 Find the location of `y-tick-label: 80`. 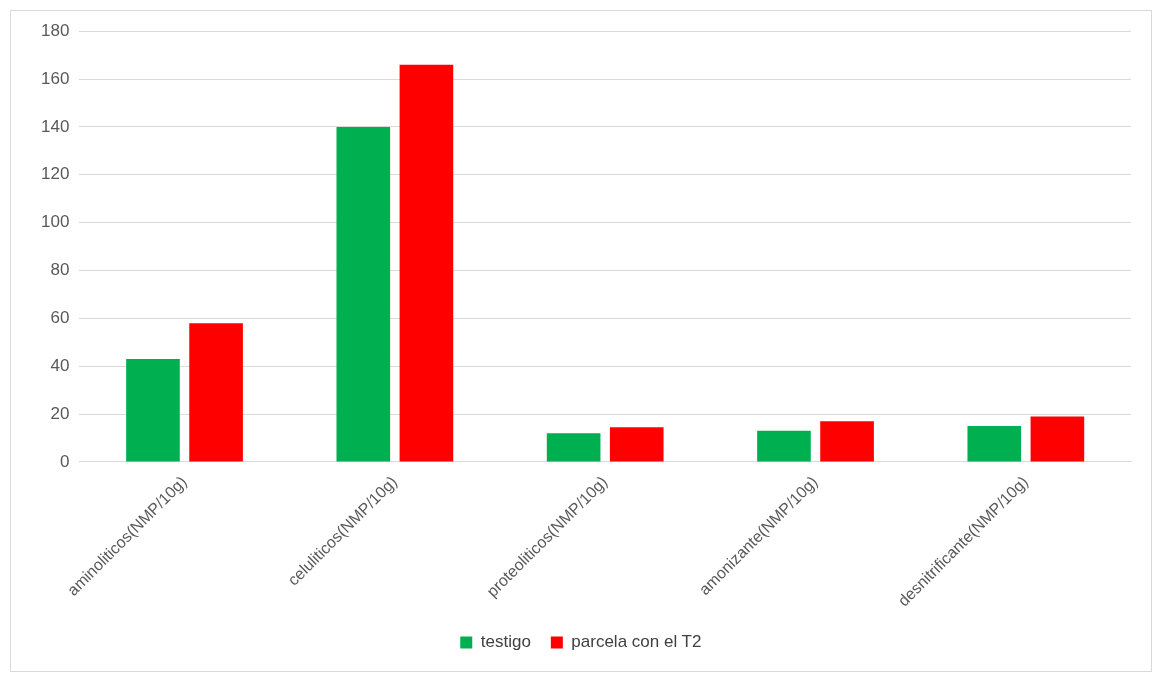

y-tick-label: 80 is located at coordinates (60, 270).